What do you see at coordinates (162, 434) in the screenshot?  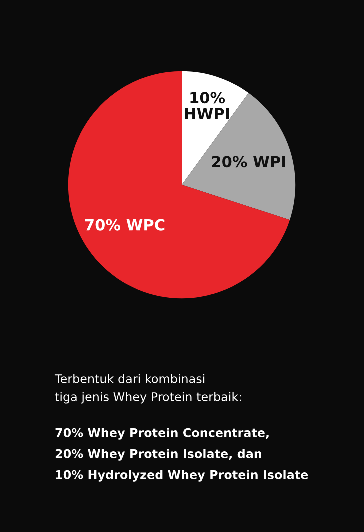 I see `text: 70% Whey Protein Concentrate,` at bounding box center [162, 434].